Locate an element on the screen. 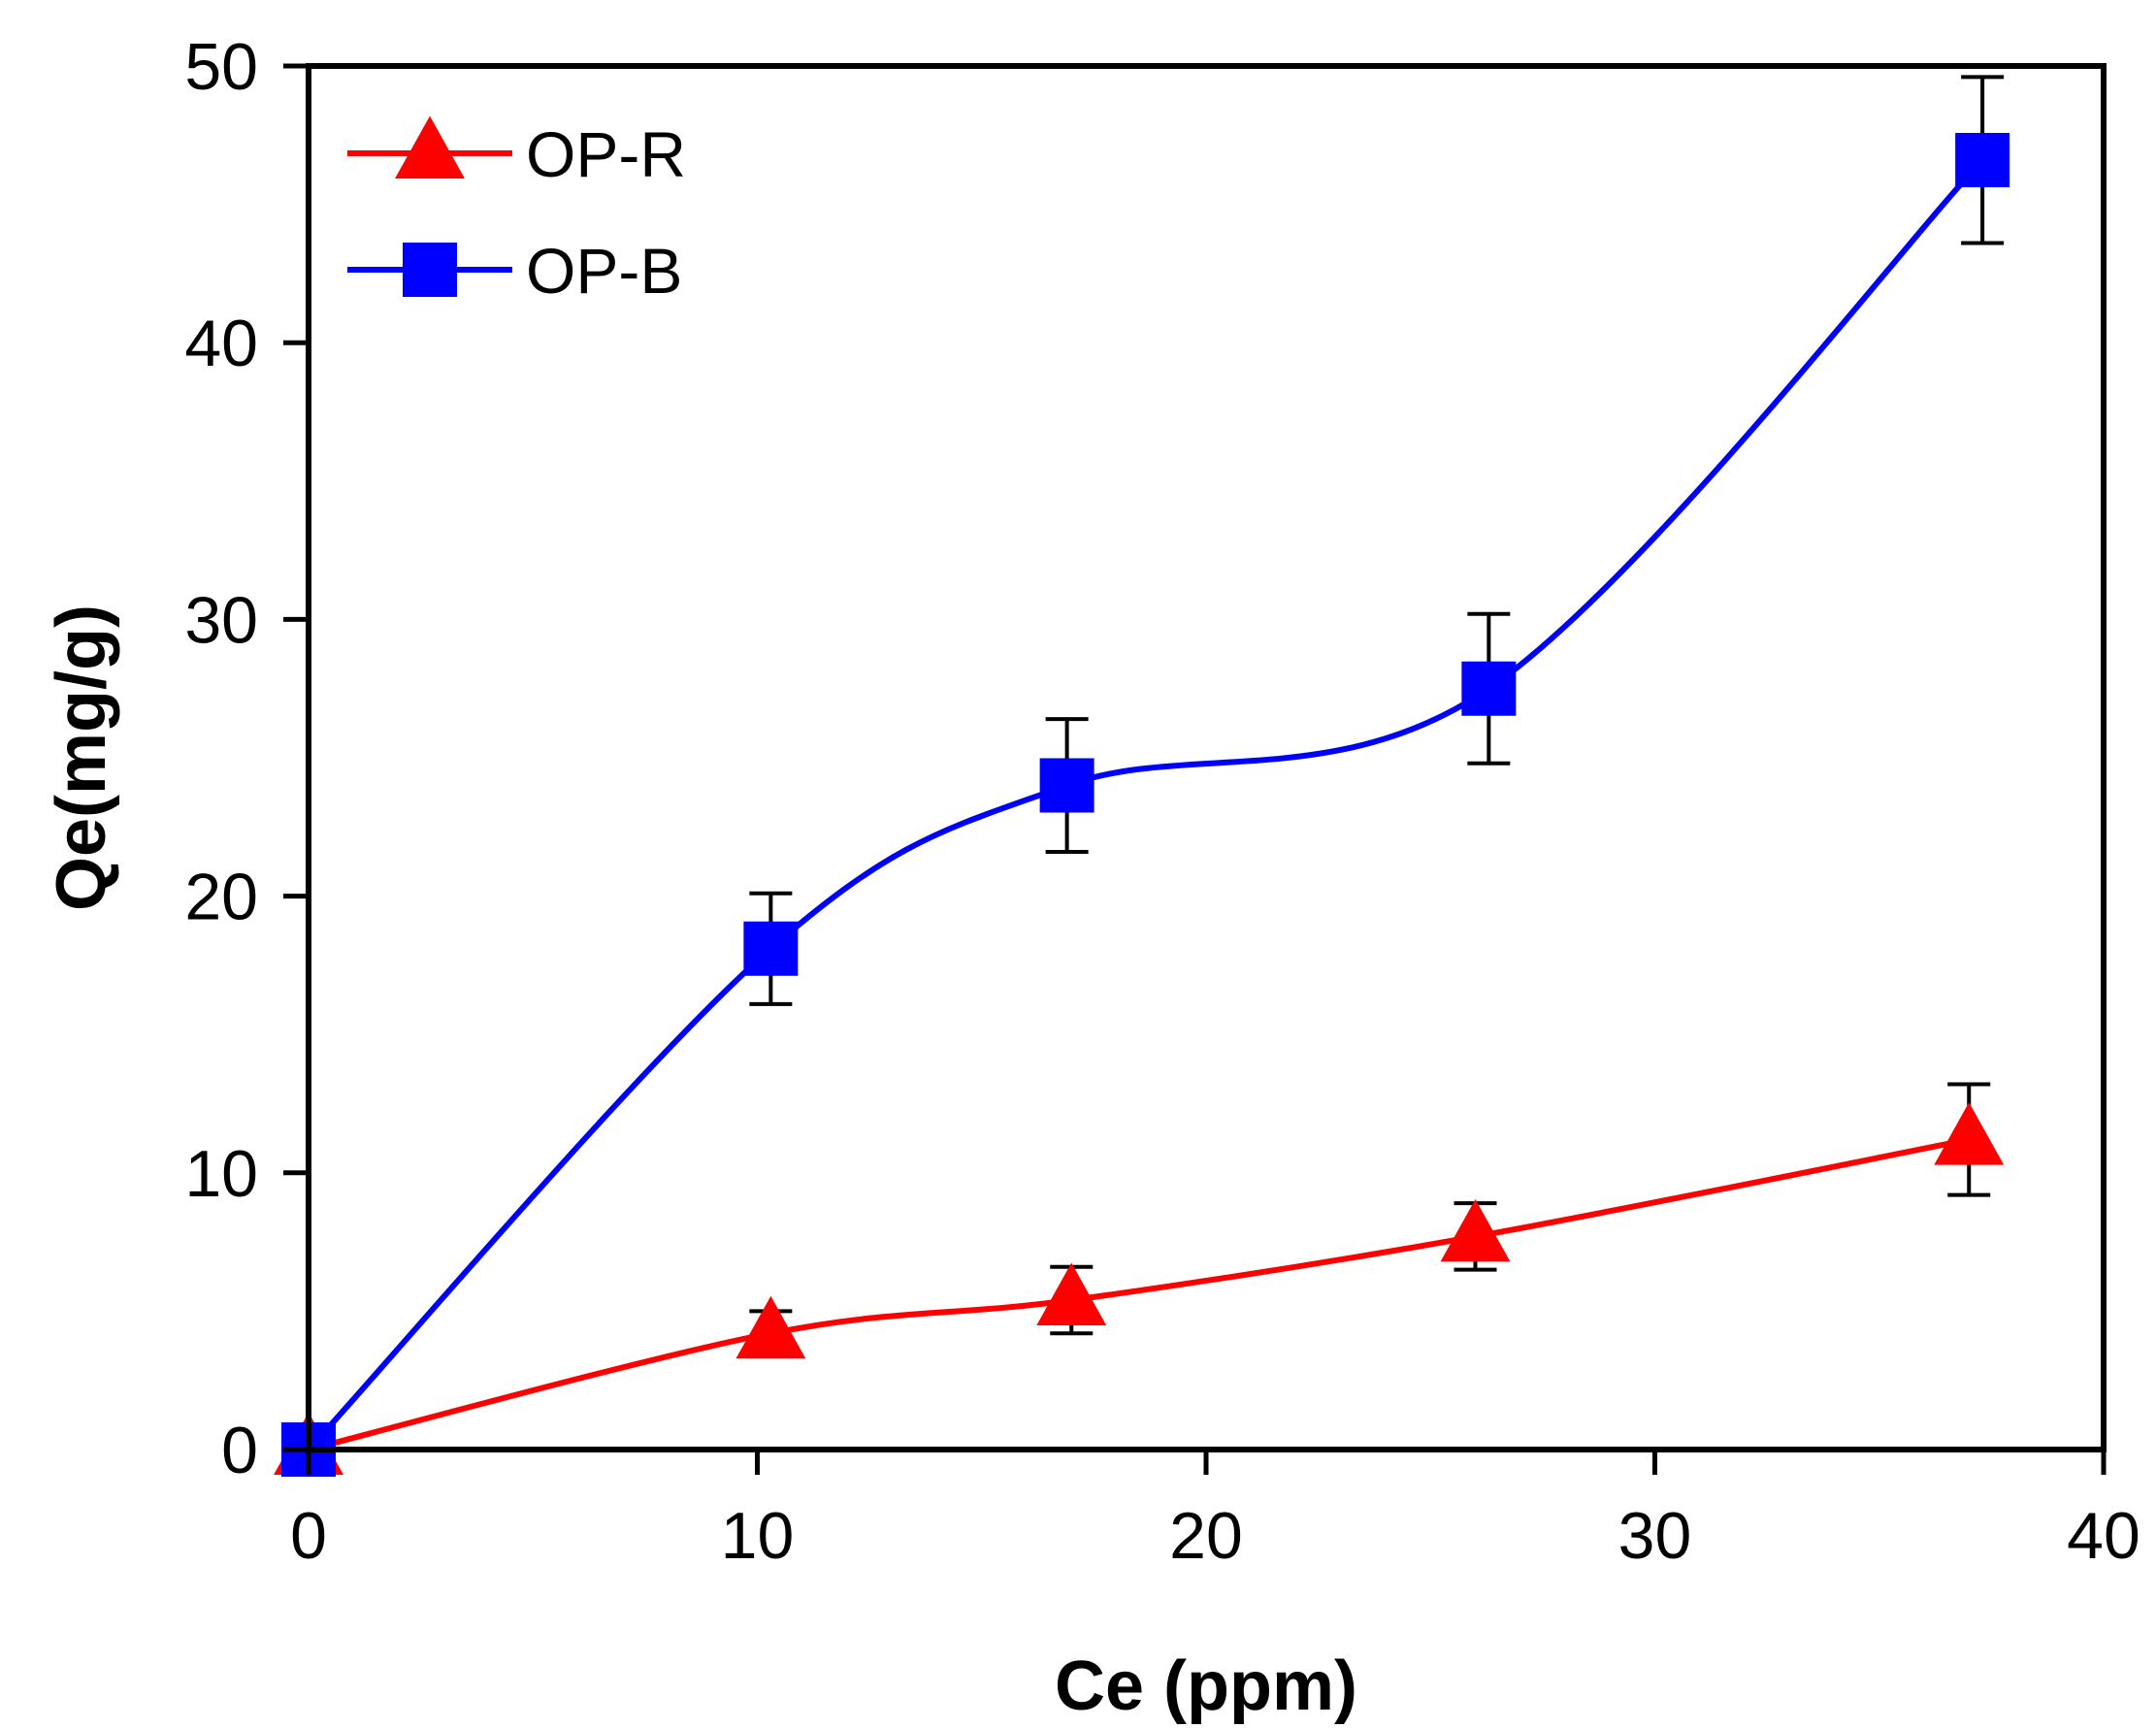 This screenshot has width=2156, height=1728. series-line-op-r is located at coordinates (1139, 1294).